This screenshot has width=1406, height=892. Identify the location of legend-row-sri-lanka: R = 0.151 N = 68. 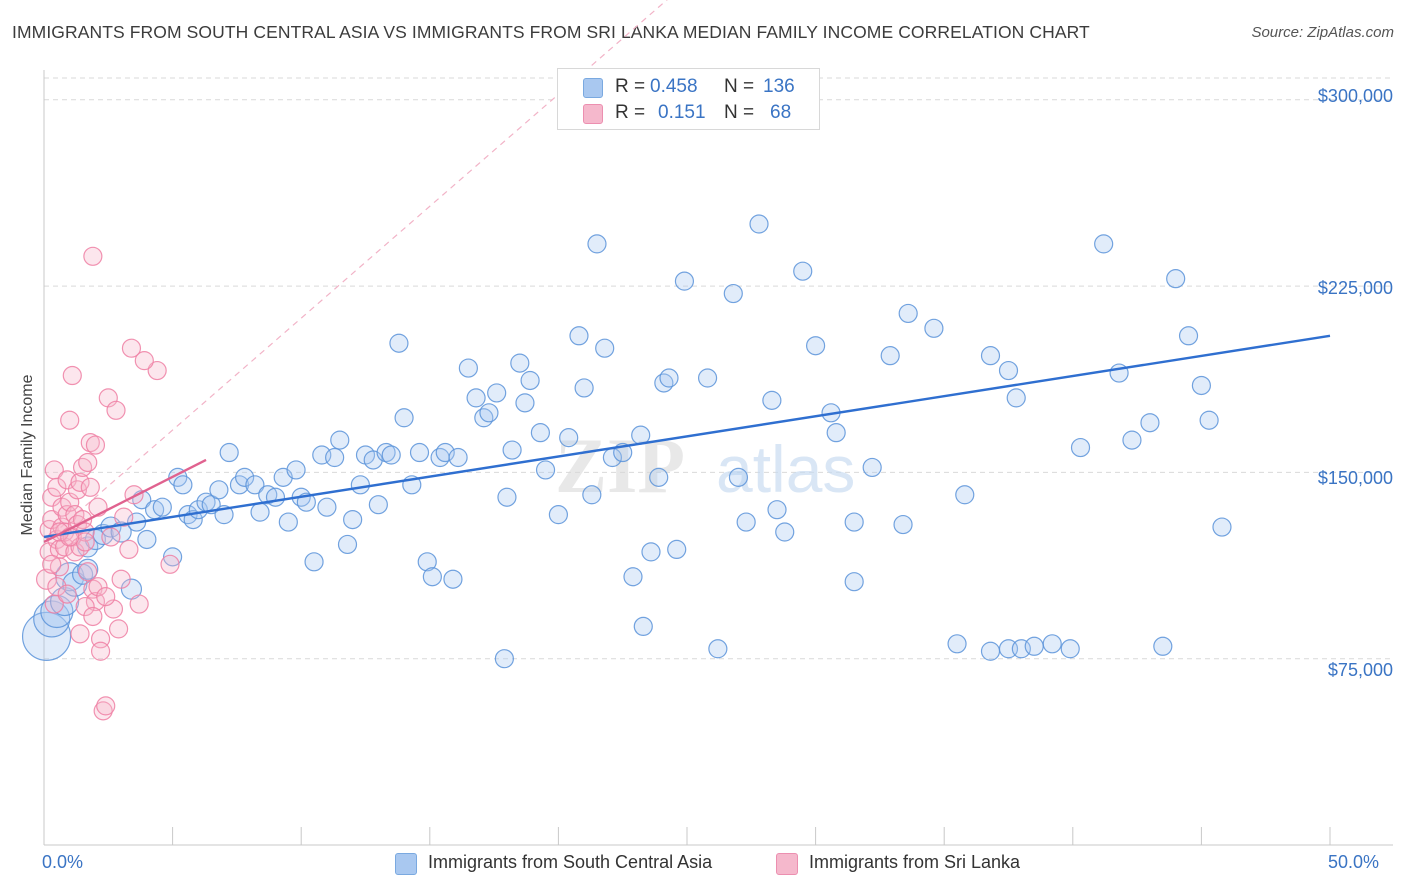
(689, 114).